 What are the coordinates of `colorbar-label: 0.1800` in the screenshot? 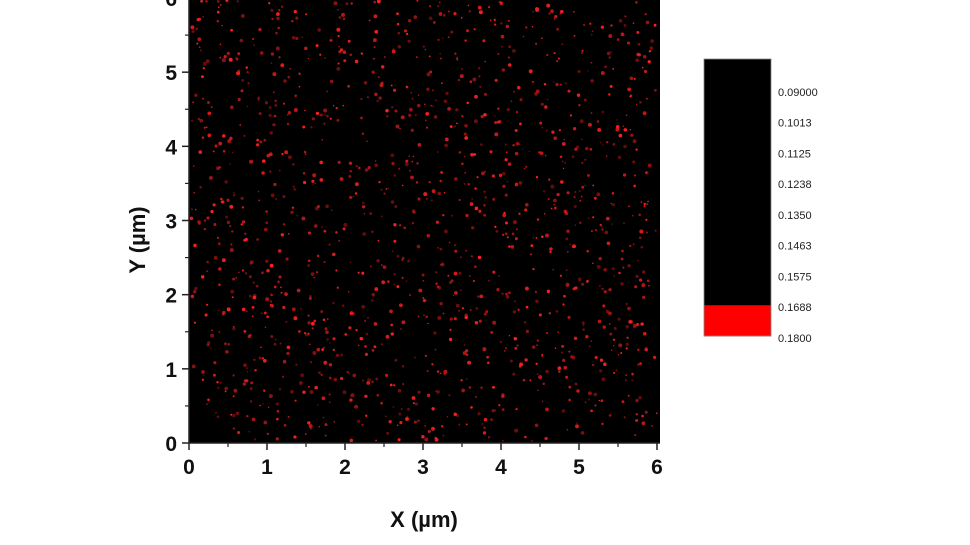 It's located at (795, 339).